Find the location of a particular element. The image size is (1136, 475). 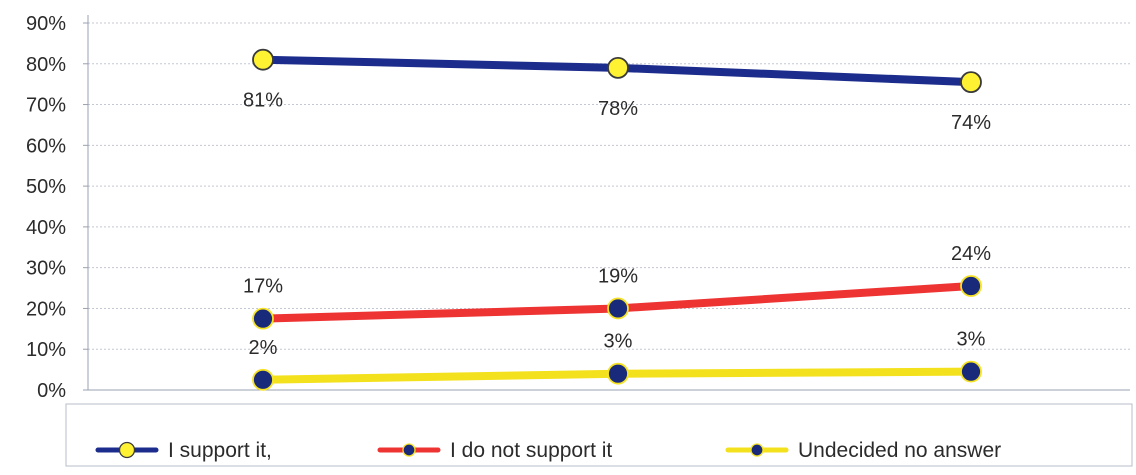

data-label: 24% is located at coordinates (971, 254).